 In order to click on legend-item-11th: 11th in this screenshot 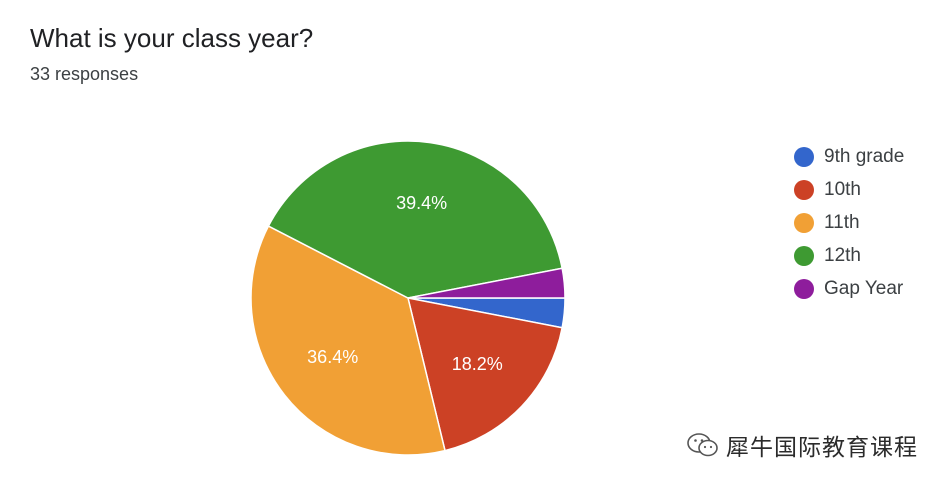, I will do `click(849, 222)`.